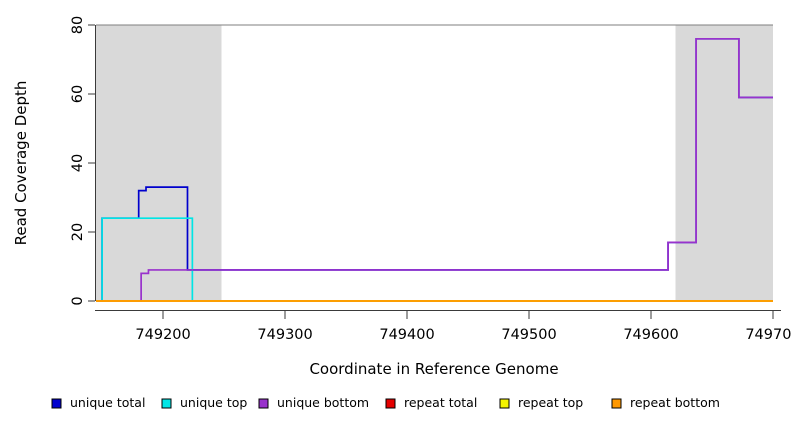 The image size is (792, 432). Describe the element at coordinates (78, 232) in the screenshot. I see `y-tick-label: 20` at that location.